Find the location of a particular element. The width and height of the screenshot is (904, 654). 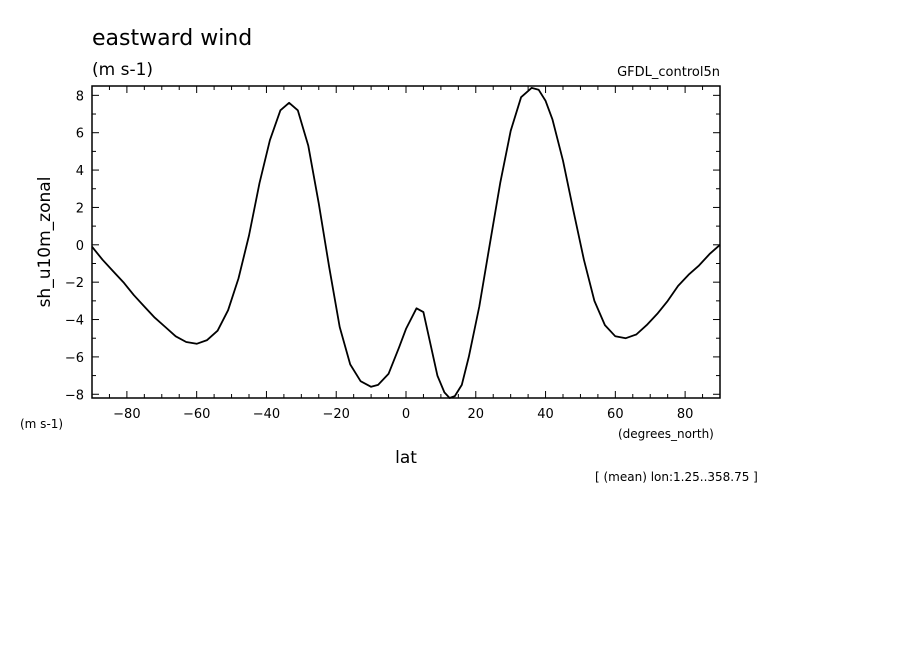

y-tick-label: −8 is located at coordinates (74, 395).